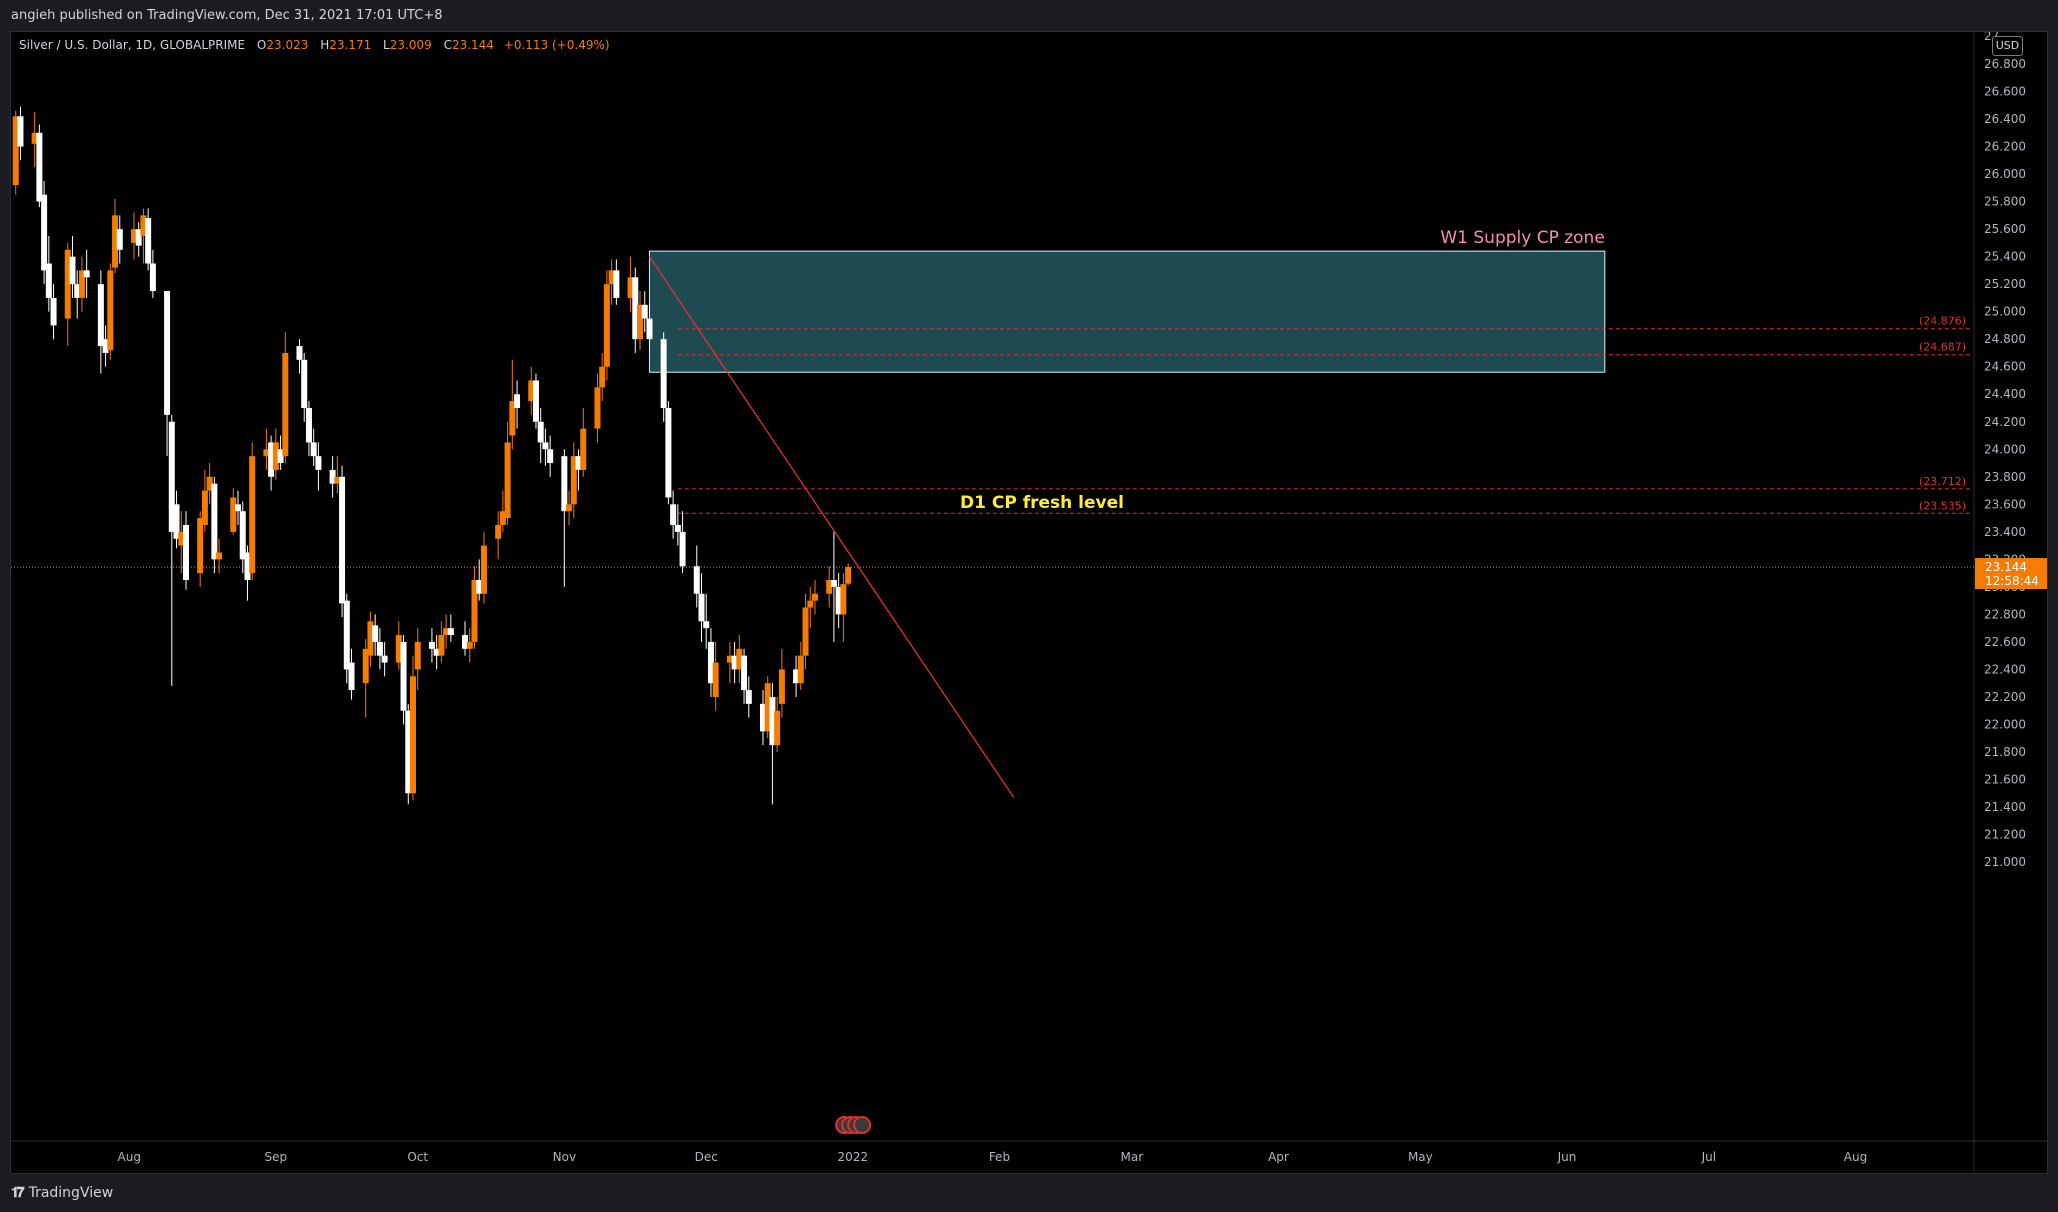  I want to click on countdown-value: 12:58:44, so click(2012, 581).